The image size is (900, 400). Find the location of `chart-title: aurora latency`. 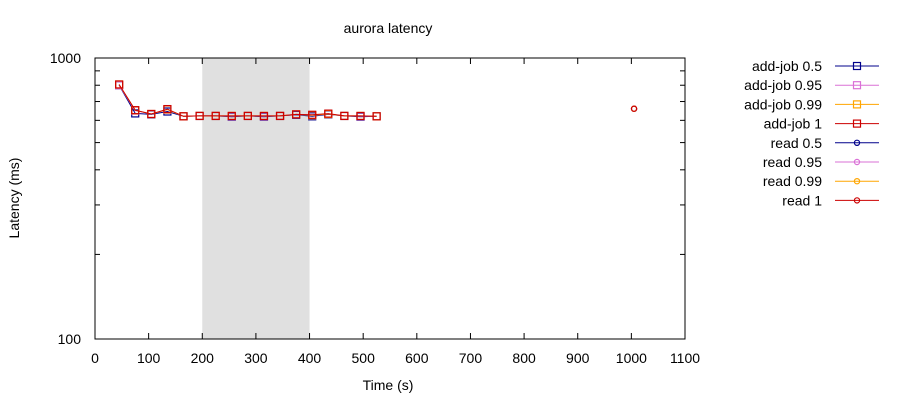

chart-title: aurora latency is located at coordinates (388, 28).